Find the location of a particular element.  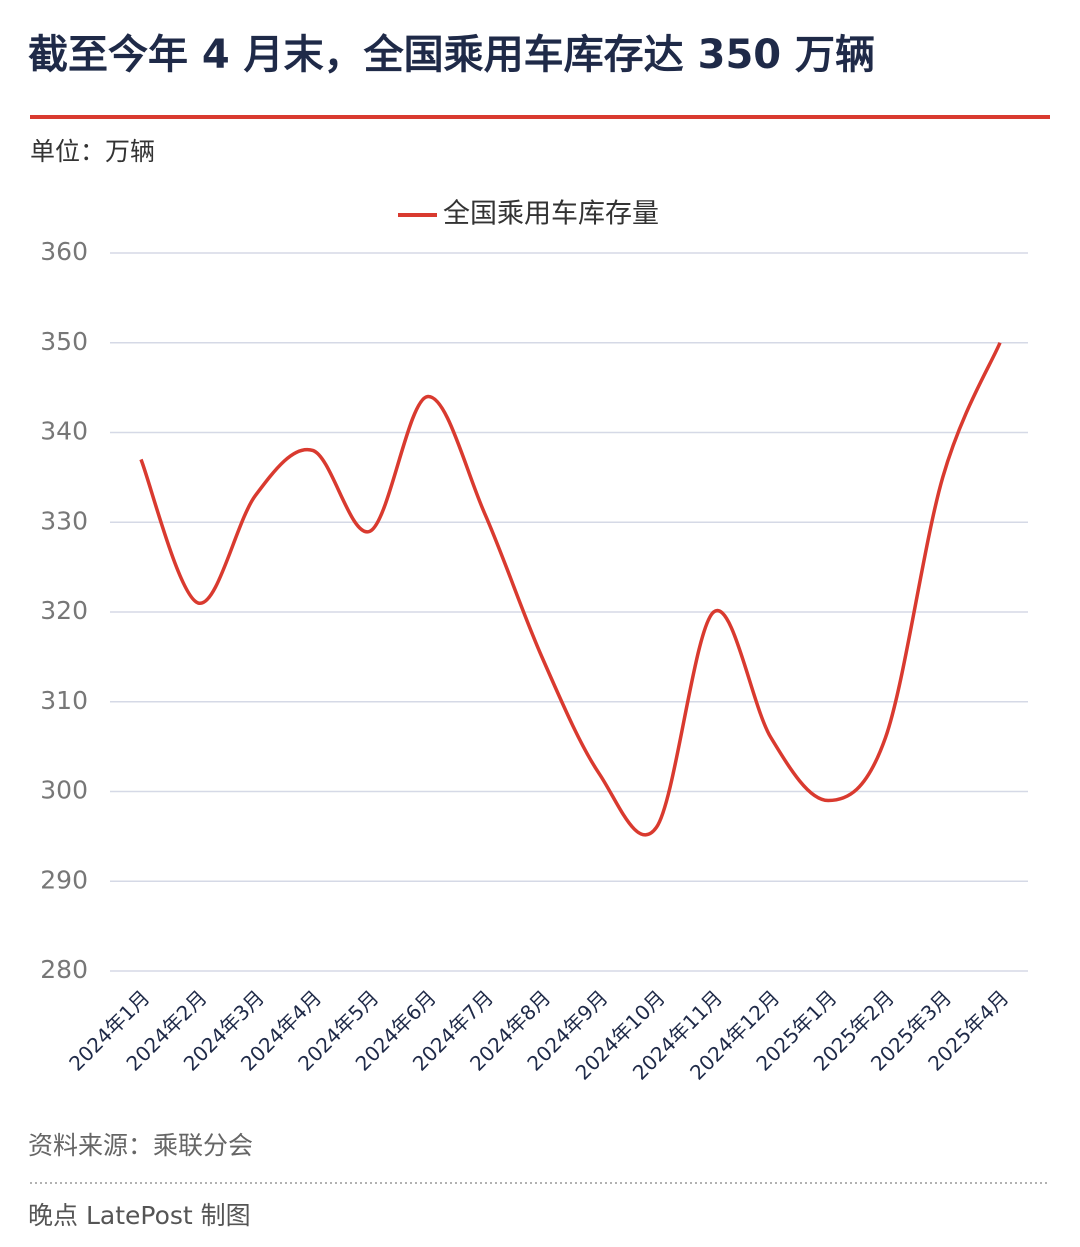

legend-label: 全国乘用车库存量 is located at coordinates (551, 214).